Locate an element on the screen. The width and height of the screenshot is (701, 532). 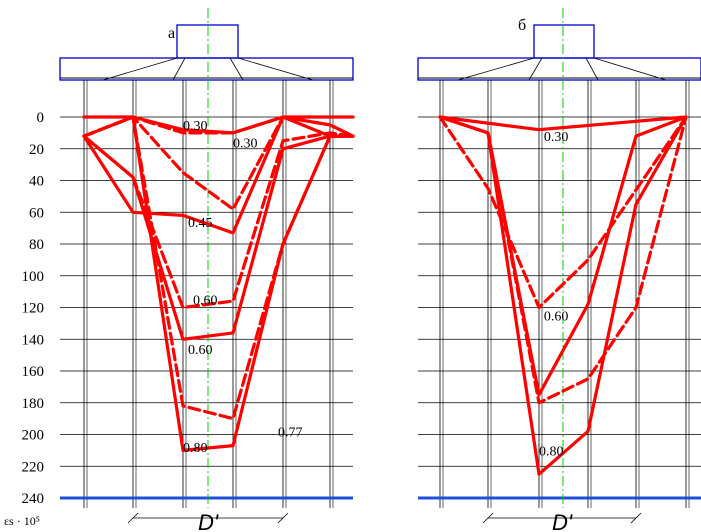
y-tick-label: 160 is located at coordinates (33, 372).